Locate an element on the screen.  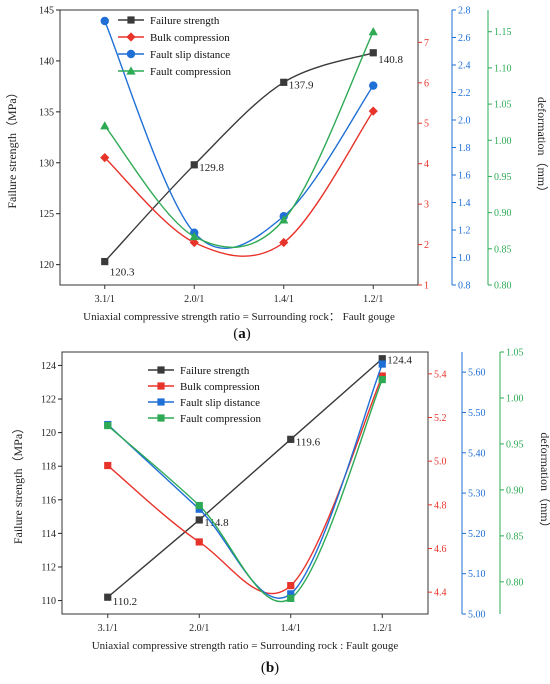
legend-label-0: Failure strength is located at coordinates (215, 371).